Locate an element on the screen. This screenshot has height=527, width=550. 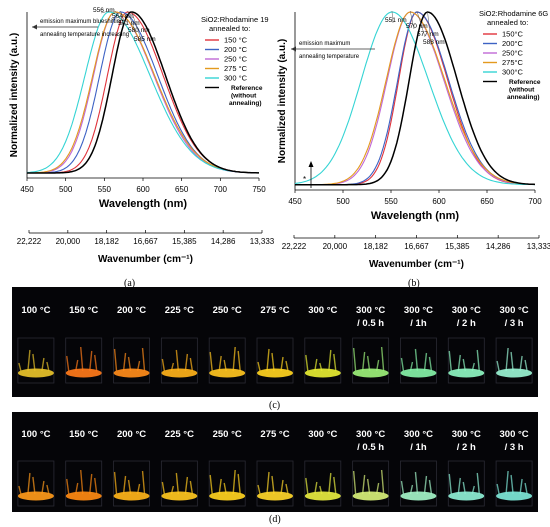
x-tick-label: 650 is located at coordinates (487, 201).